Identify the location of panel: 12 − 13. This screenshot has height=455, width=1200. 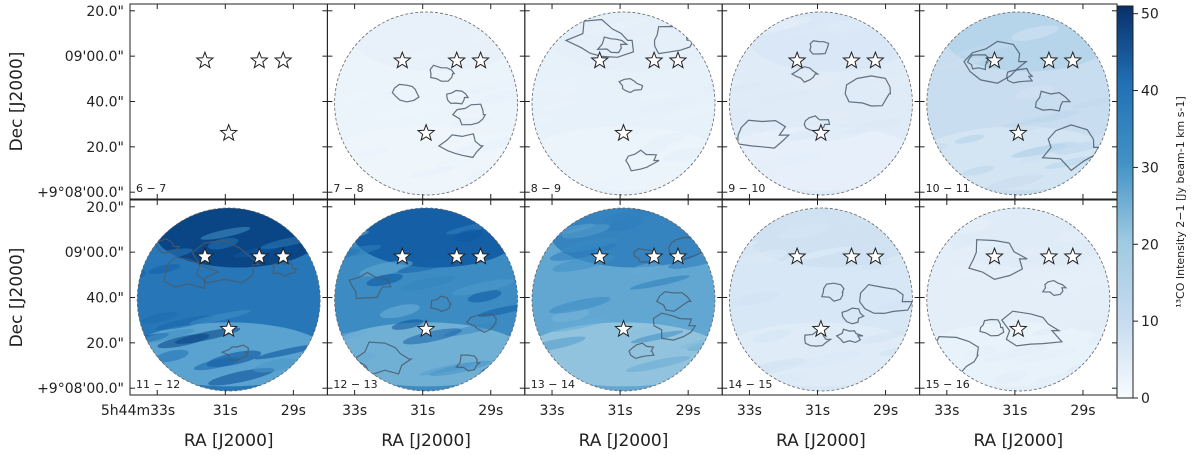
(426, 297).